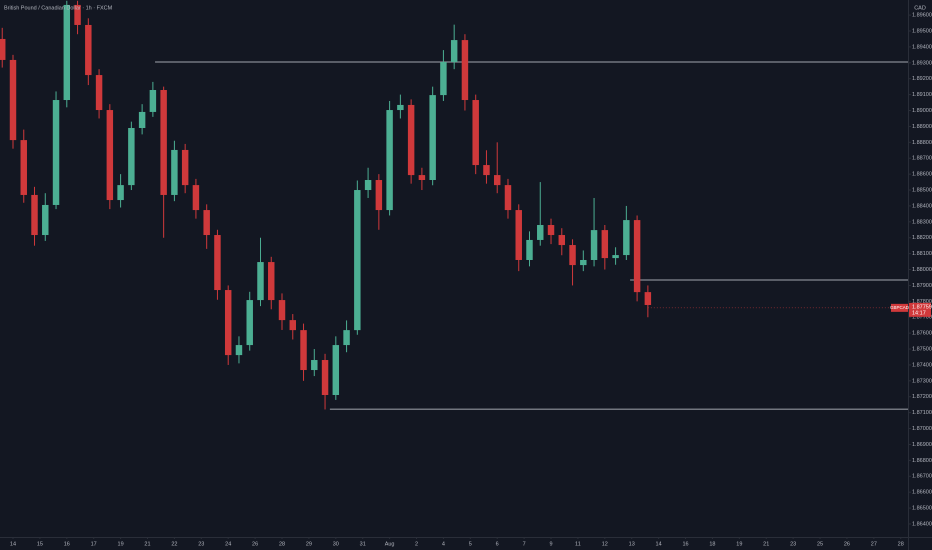 This screenshot has height=550, width=932. Describe the element at coordinates (390, 544) in the screenshot. I see `x-tick-label: Aug` at that location.